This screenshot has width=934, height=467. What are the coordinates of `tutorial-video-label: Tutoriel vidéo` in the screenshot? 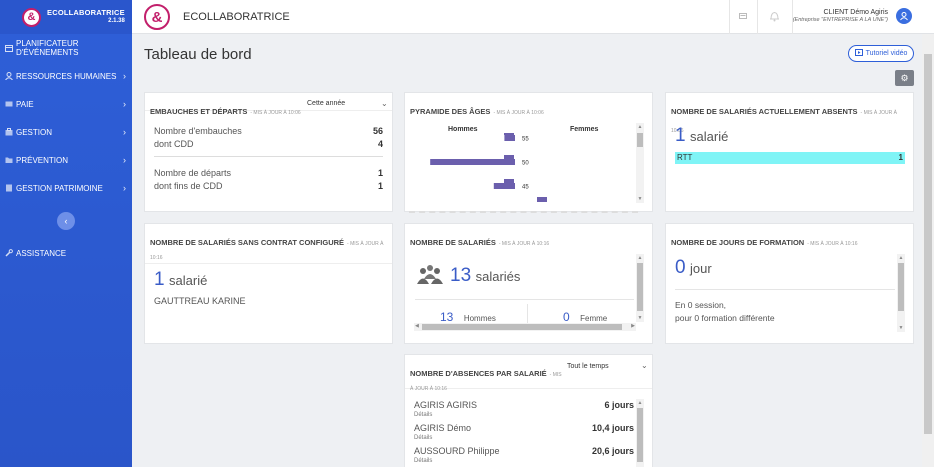 It's located at (886, 53).